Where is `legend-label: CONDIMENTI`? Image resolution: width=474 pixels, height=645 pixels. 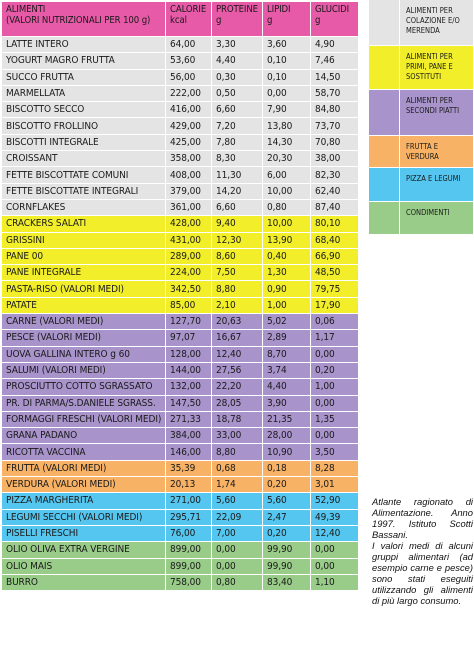
legend-label: CONDIMENTI is located at coordinates (428, 212).